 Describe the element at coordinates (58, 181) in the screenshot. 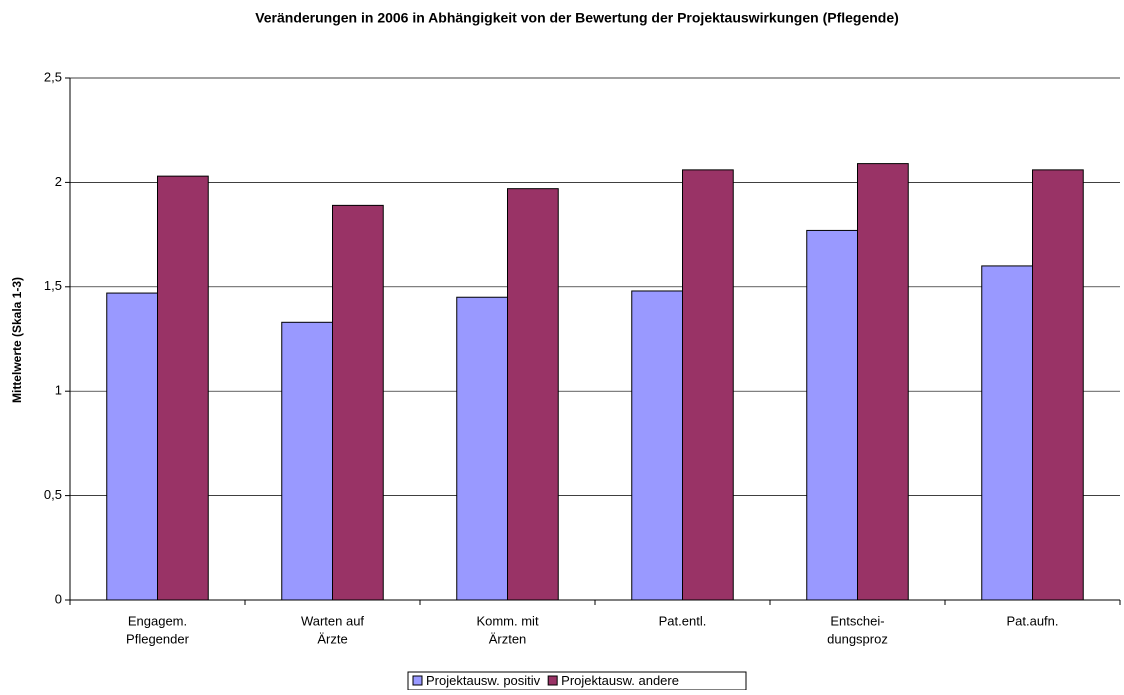

I see `y-tick-label: 2` at that location.